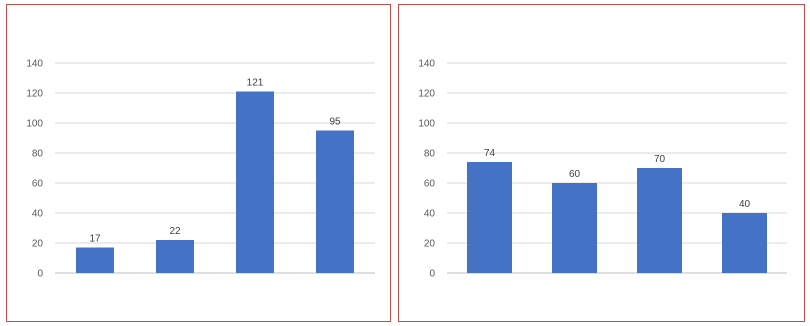 This screenshot has width=810, height=326. I want to click on bar-value-label: 121, so click(255, 83).